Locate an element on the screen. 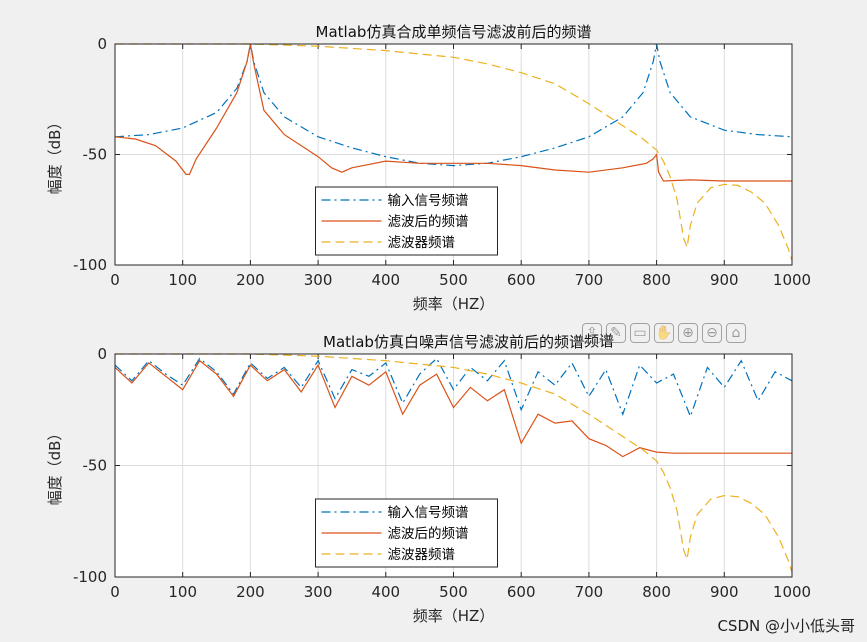 This screenshot has width=867, height=642. chart-title: Matlab仿真合成单频信号滤波前后的频谱 is located at coordinates (454, 32).